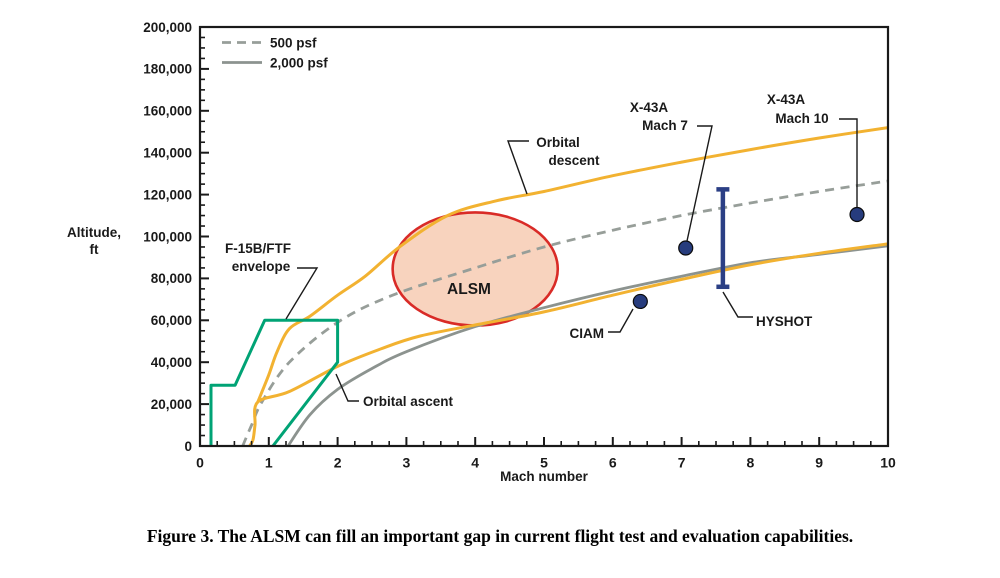 This screenshot has height=578, width=1000. I want to click on label-alsm: ALSM, so click(469, 289).